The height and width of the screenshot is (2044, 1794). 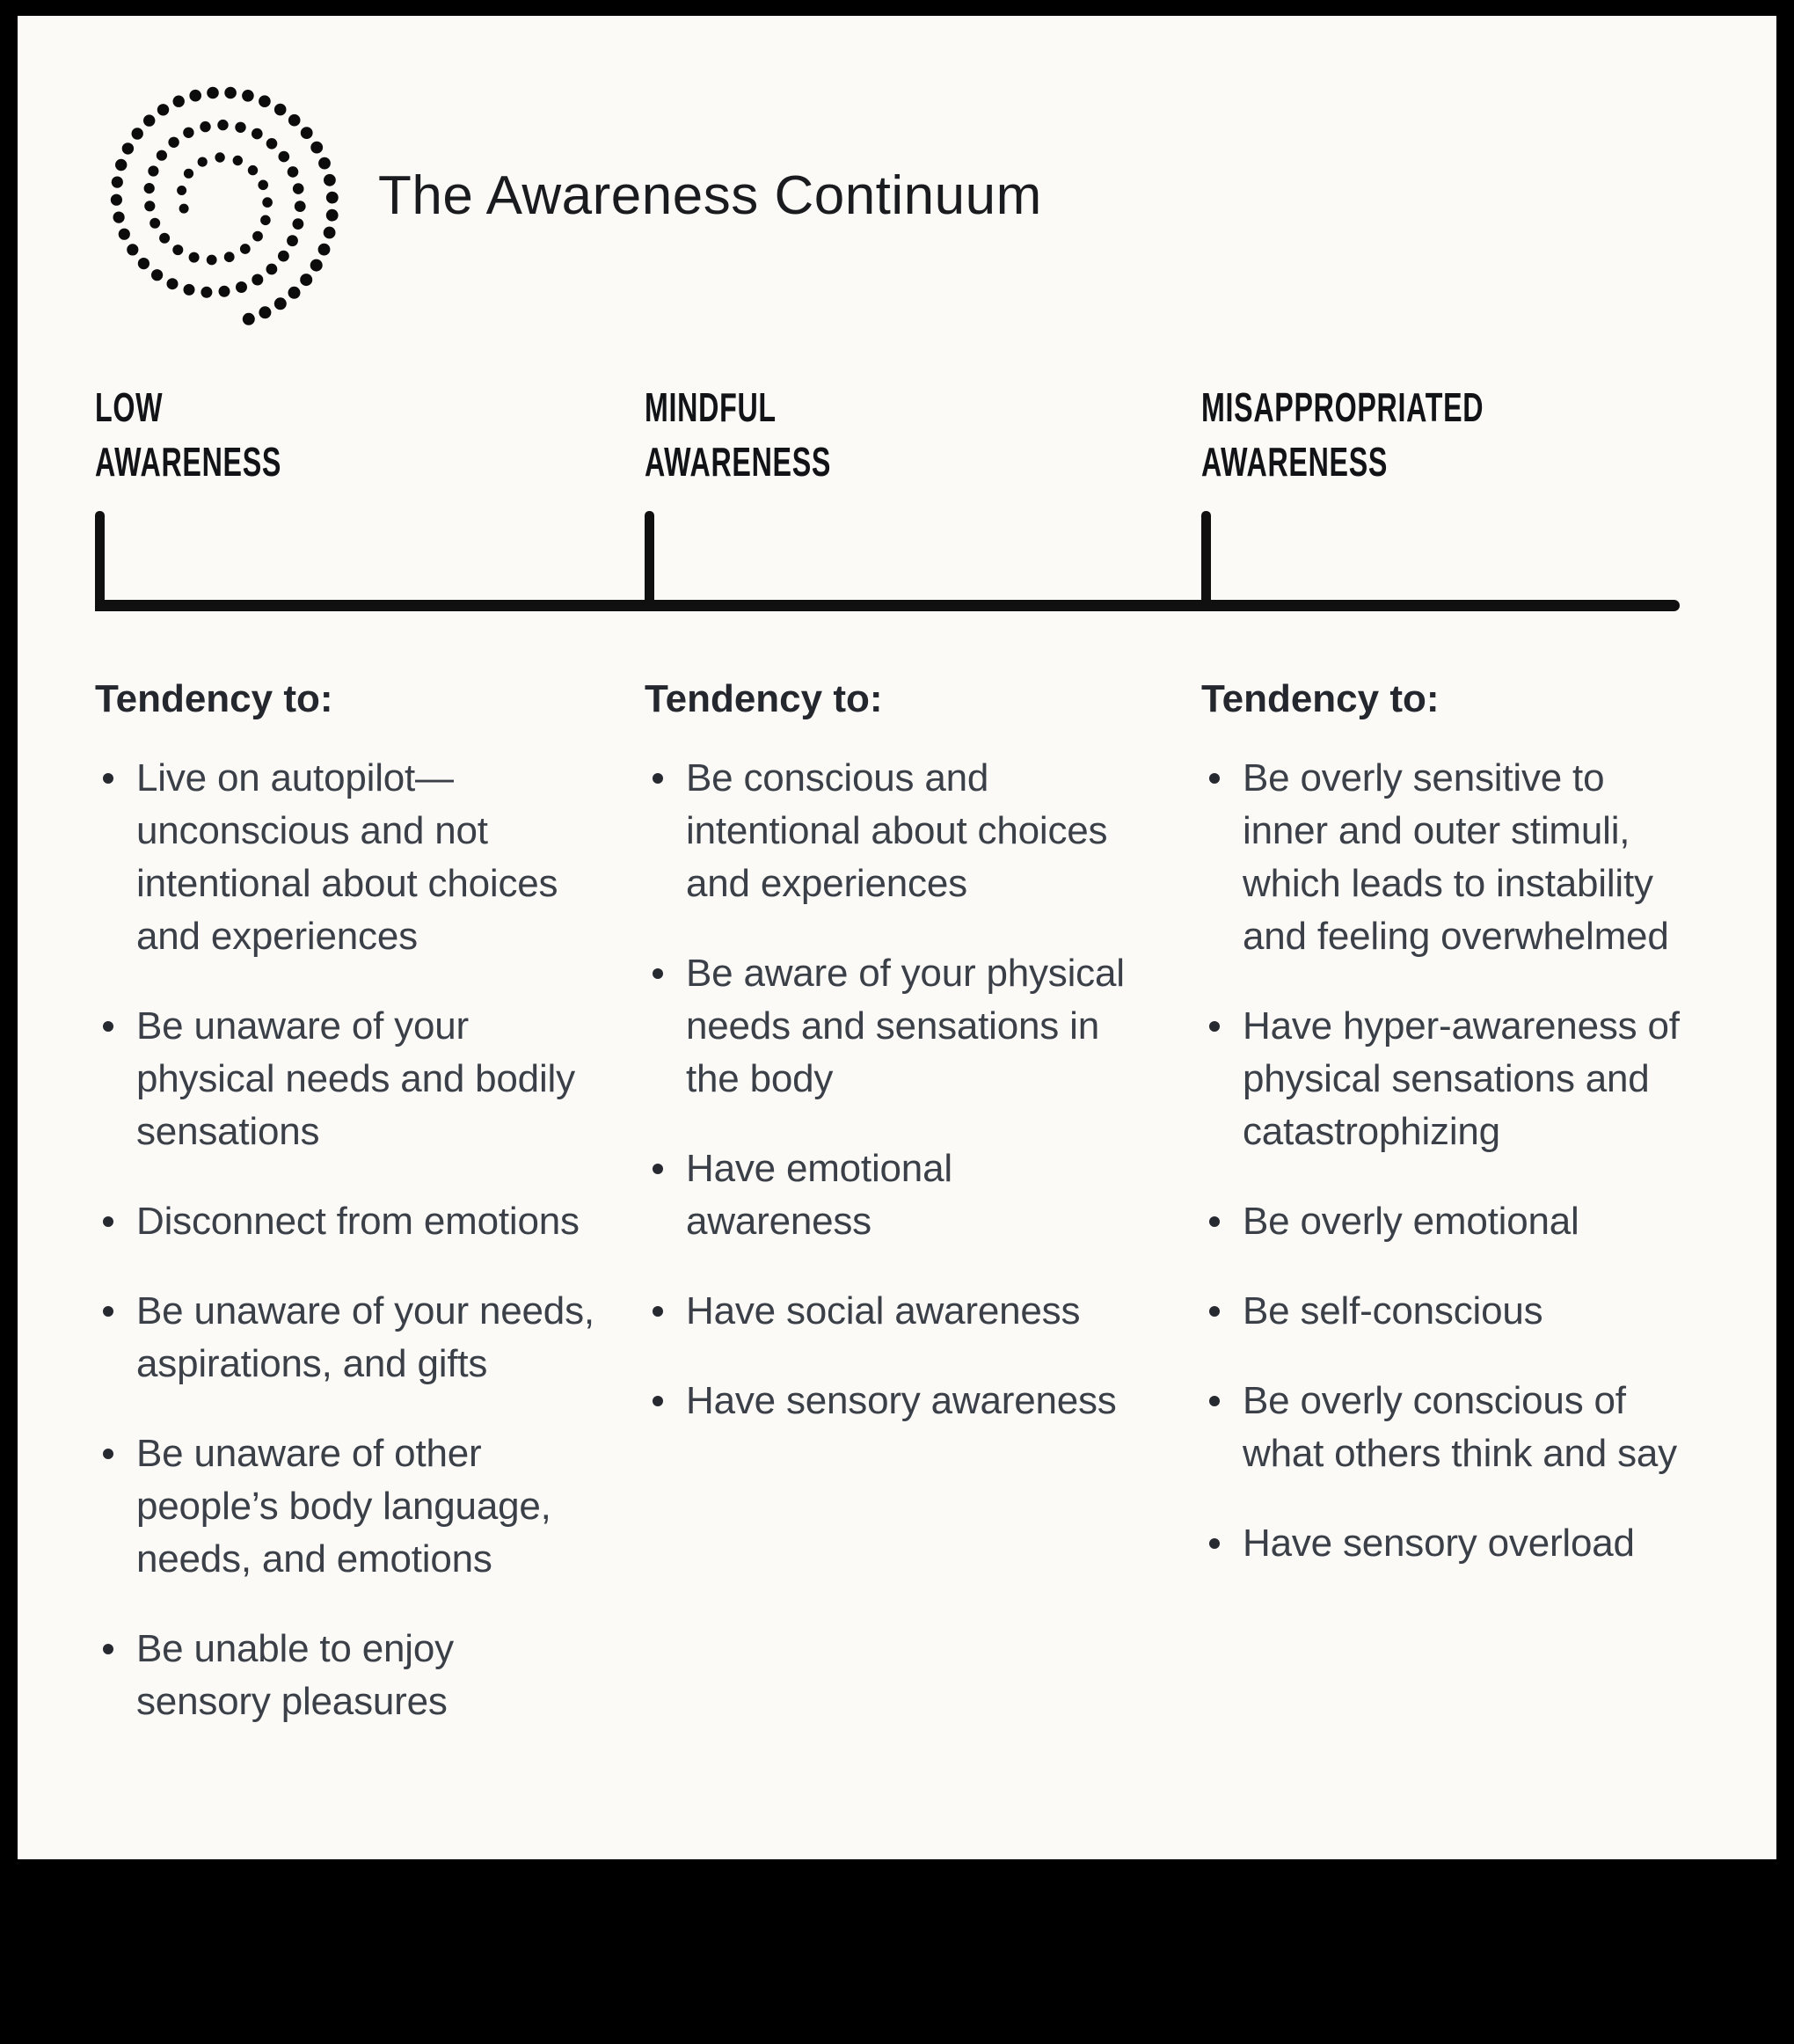 What do you see at coordinates (345, 1675) in the screenshot?
I see `list-item: Be unable to enjoy sensory pleasures` at bounding box center [345, 1675].